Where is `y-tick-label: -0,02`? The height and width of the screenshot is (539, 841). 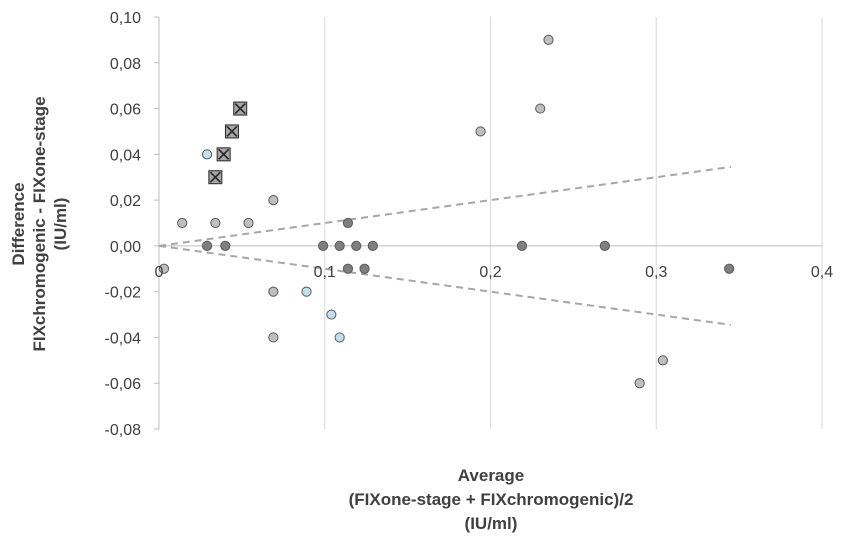
y-tick-label: -0,02 is located at coordinates (123, 293).